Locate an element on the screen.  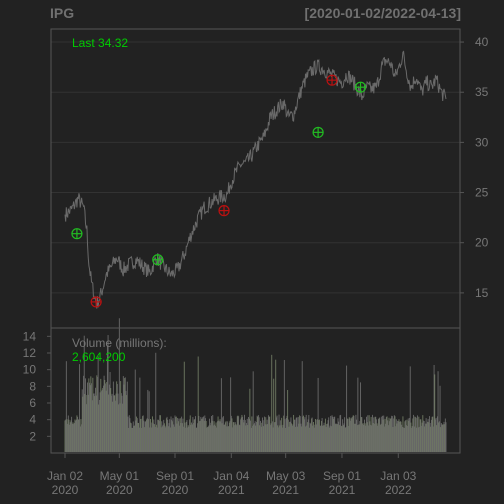
x-tick-month-label: May 03 is located at coordinates (286, 476).